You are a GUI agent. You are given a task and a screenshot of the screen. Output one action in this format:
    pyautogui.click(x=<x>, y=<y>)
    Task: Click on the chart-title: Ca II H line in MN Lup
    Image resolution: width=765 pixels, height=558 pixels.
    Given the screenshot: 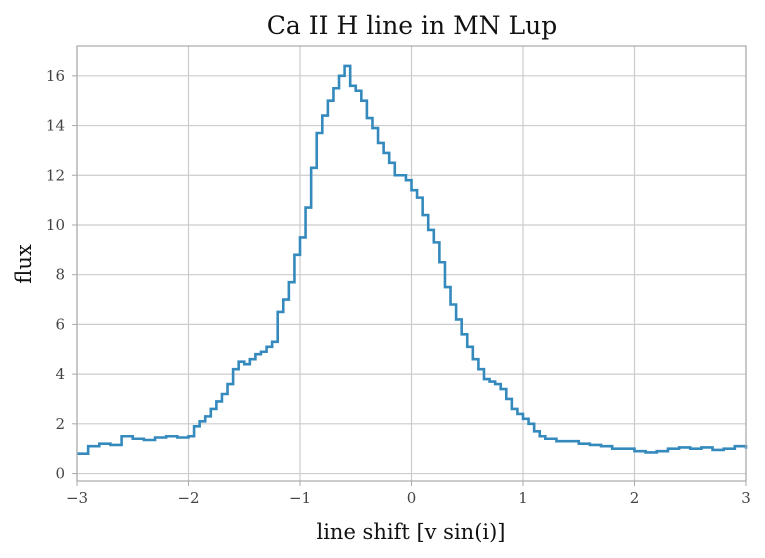 What is the action you would take?
    pyautogui.click(x=412, y=25)
    